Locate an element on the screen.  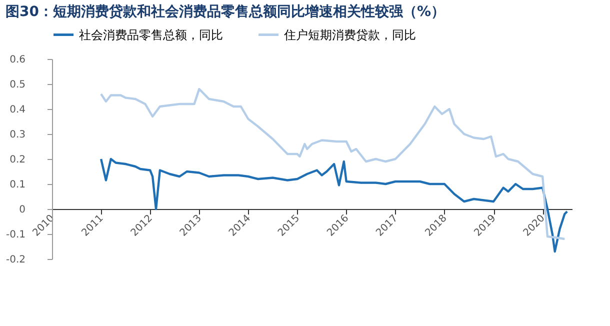
legend-label: 住户短期消费贷款，同比 is located at coordinates (349, 35).